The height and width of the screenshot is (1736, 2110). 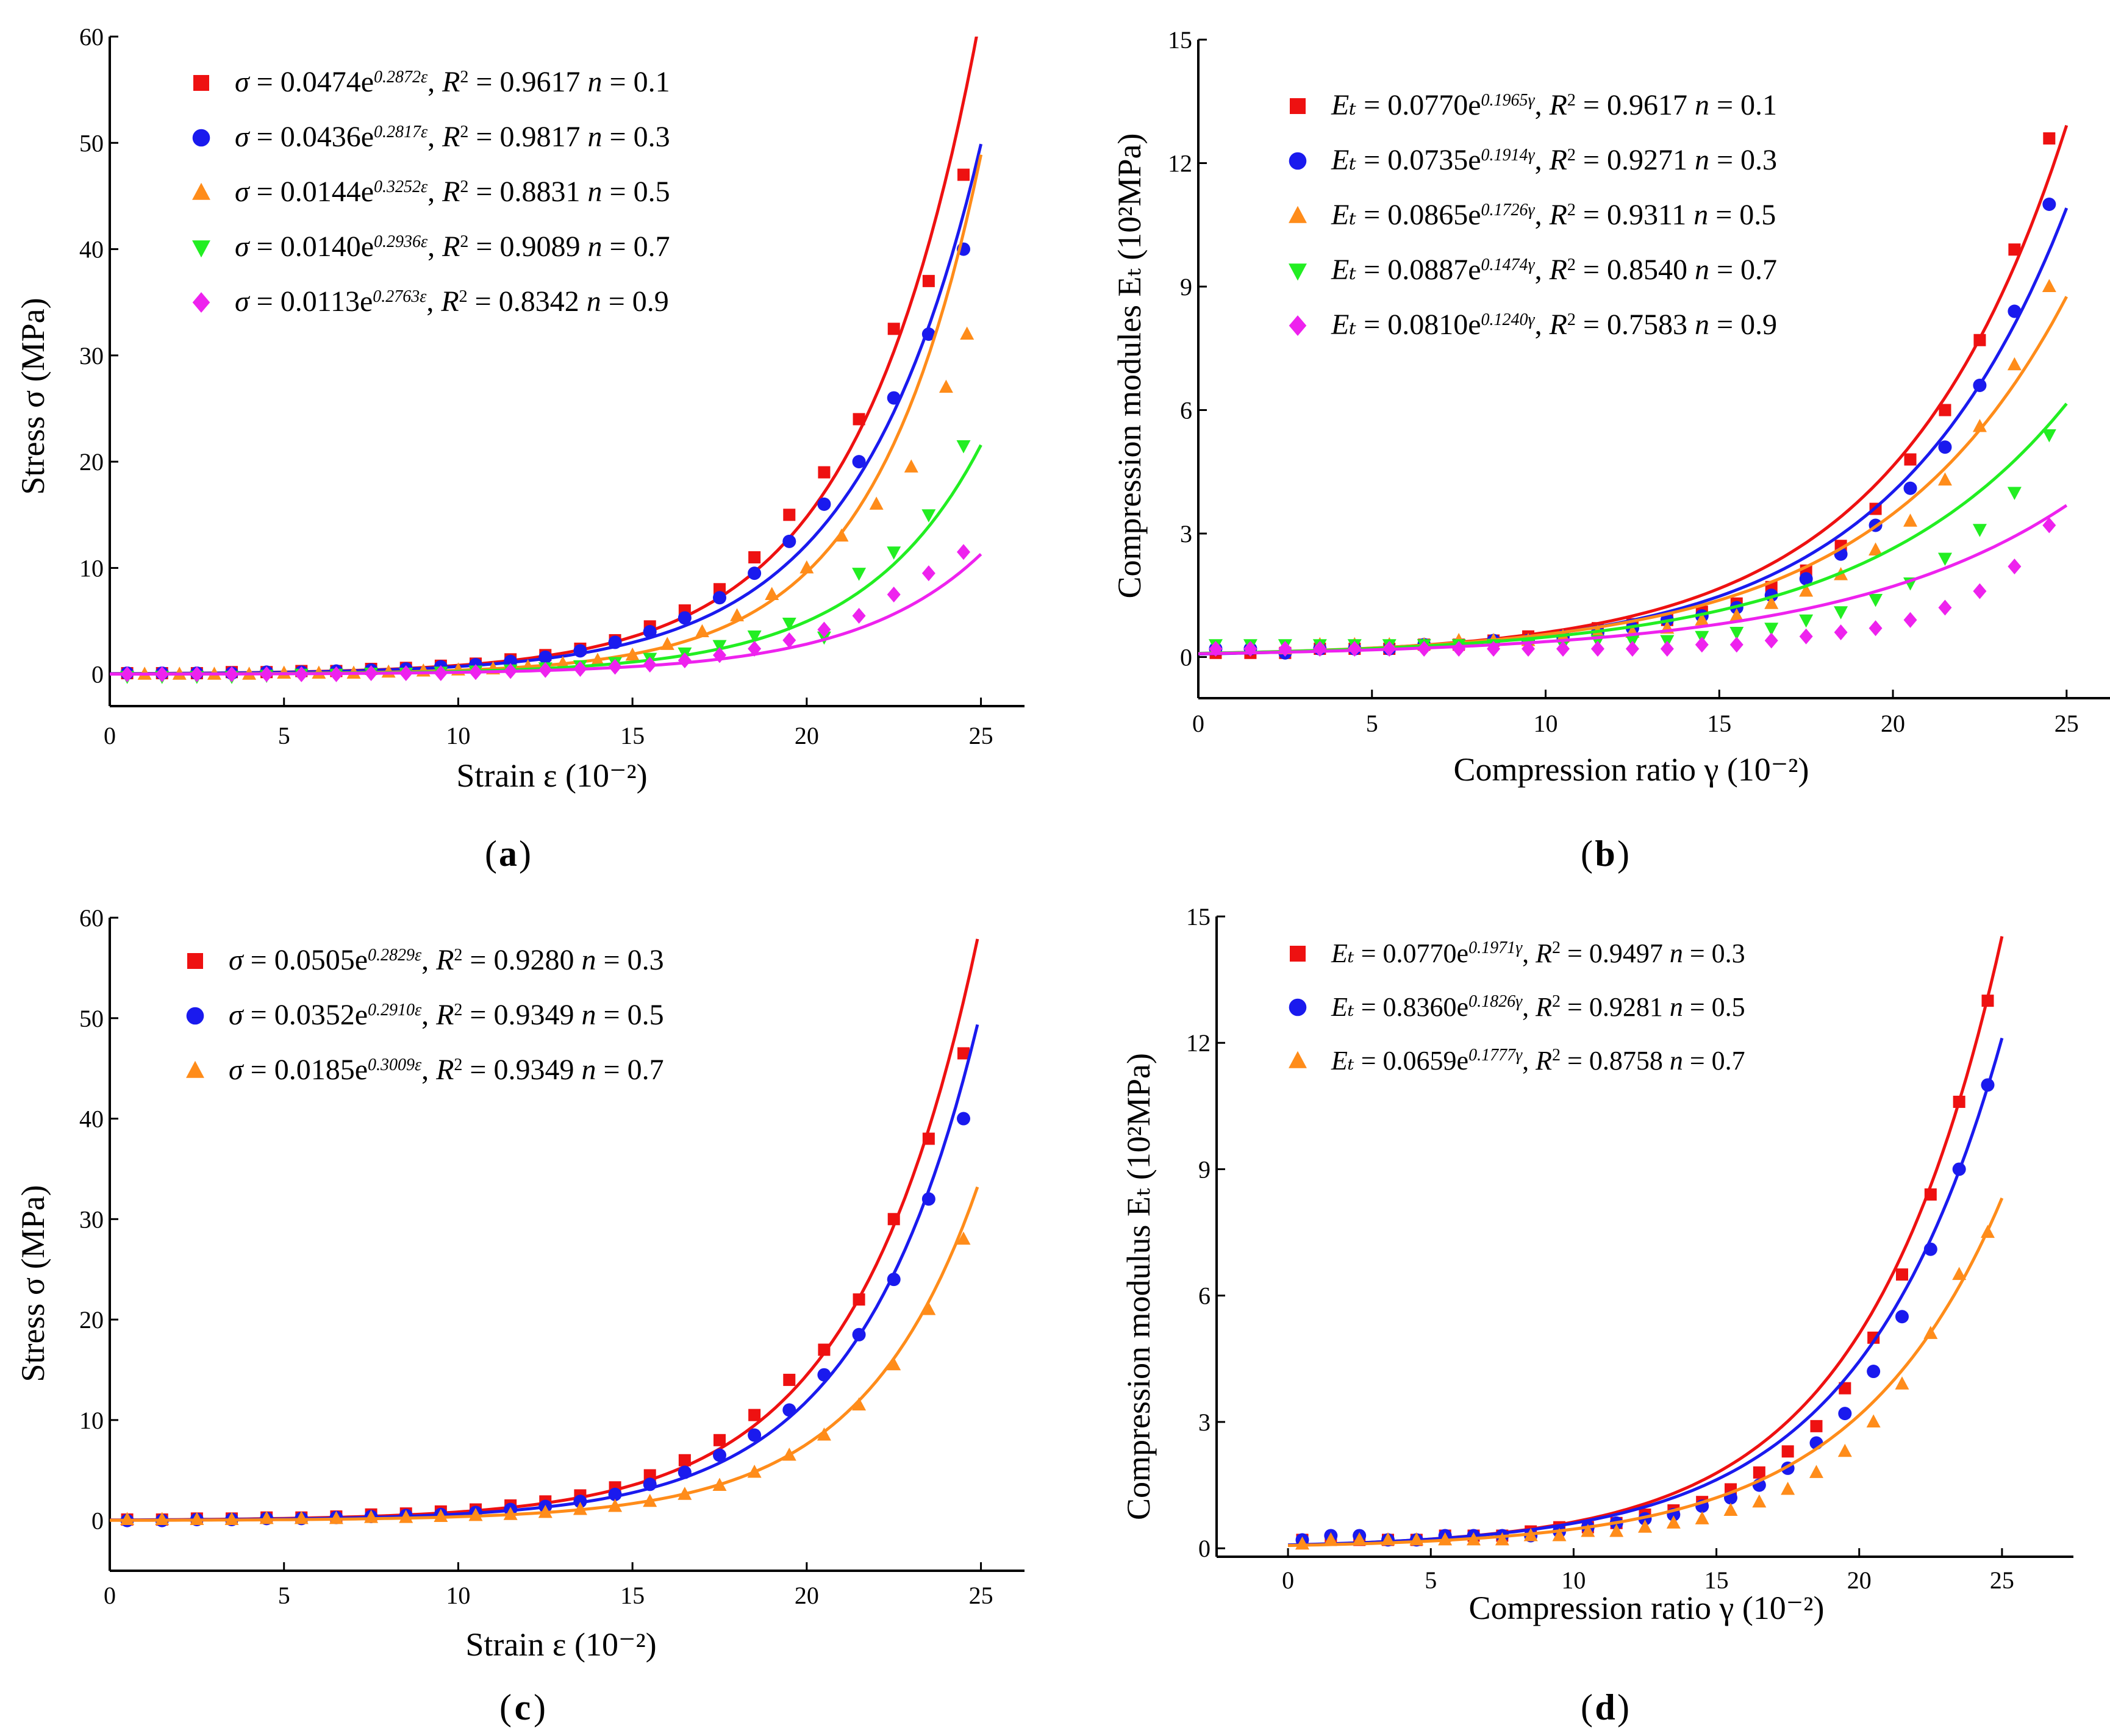 I want to click on panel-b-label: ( b ), so click(x=1605, y=854).